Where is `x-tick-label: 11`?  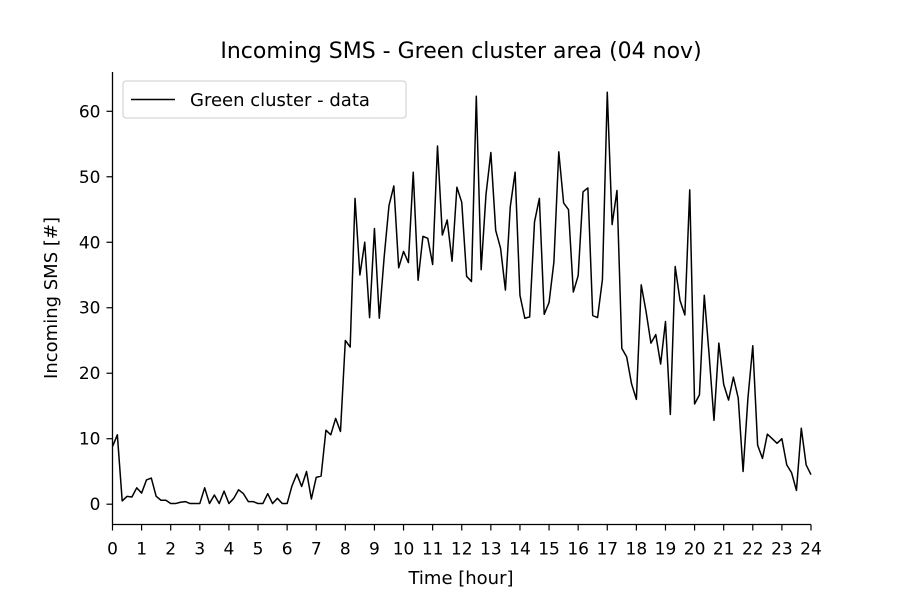 x-tick-label: 11 is located at coordinates (433, 550).